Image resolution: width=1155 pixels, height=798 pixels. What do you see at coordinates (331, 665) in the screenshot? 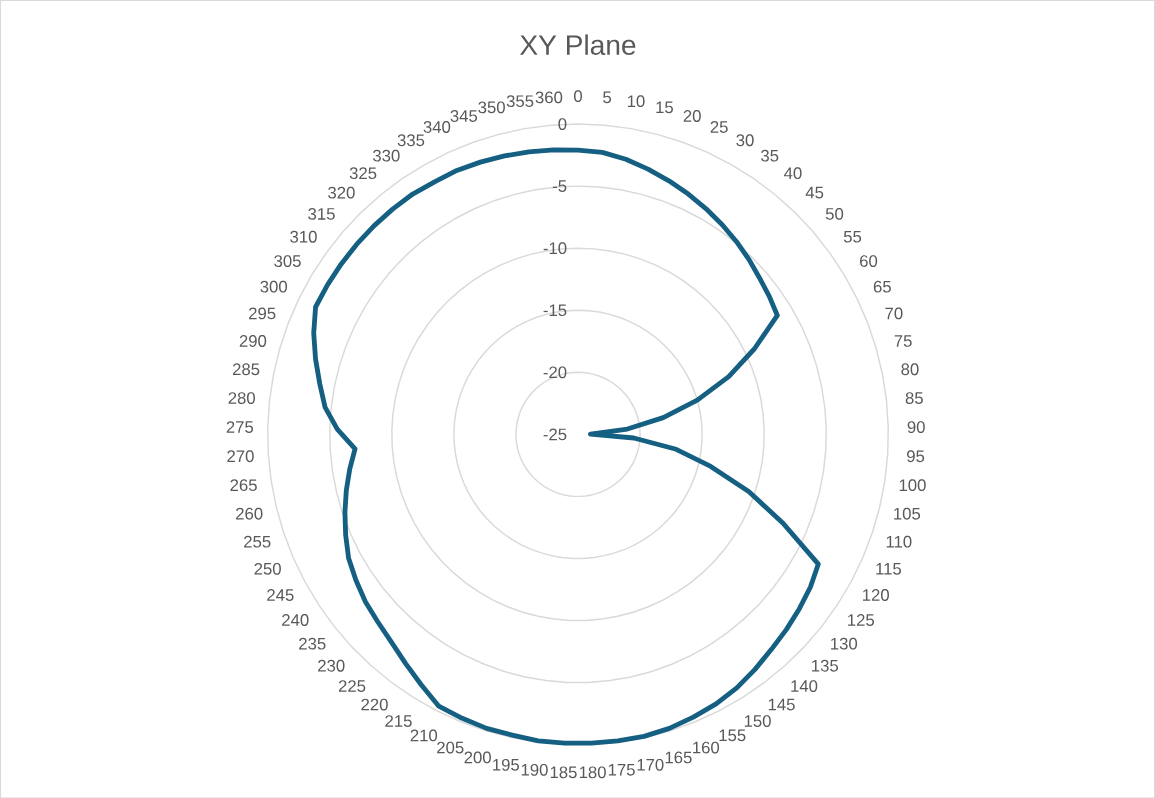
I see `spoke-label: 230` at bounding box center [331, 665].